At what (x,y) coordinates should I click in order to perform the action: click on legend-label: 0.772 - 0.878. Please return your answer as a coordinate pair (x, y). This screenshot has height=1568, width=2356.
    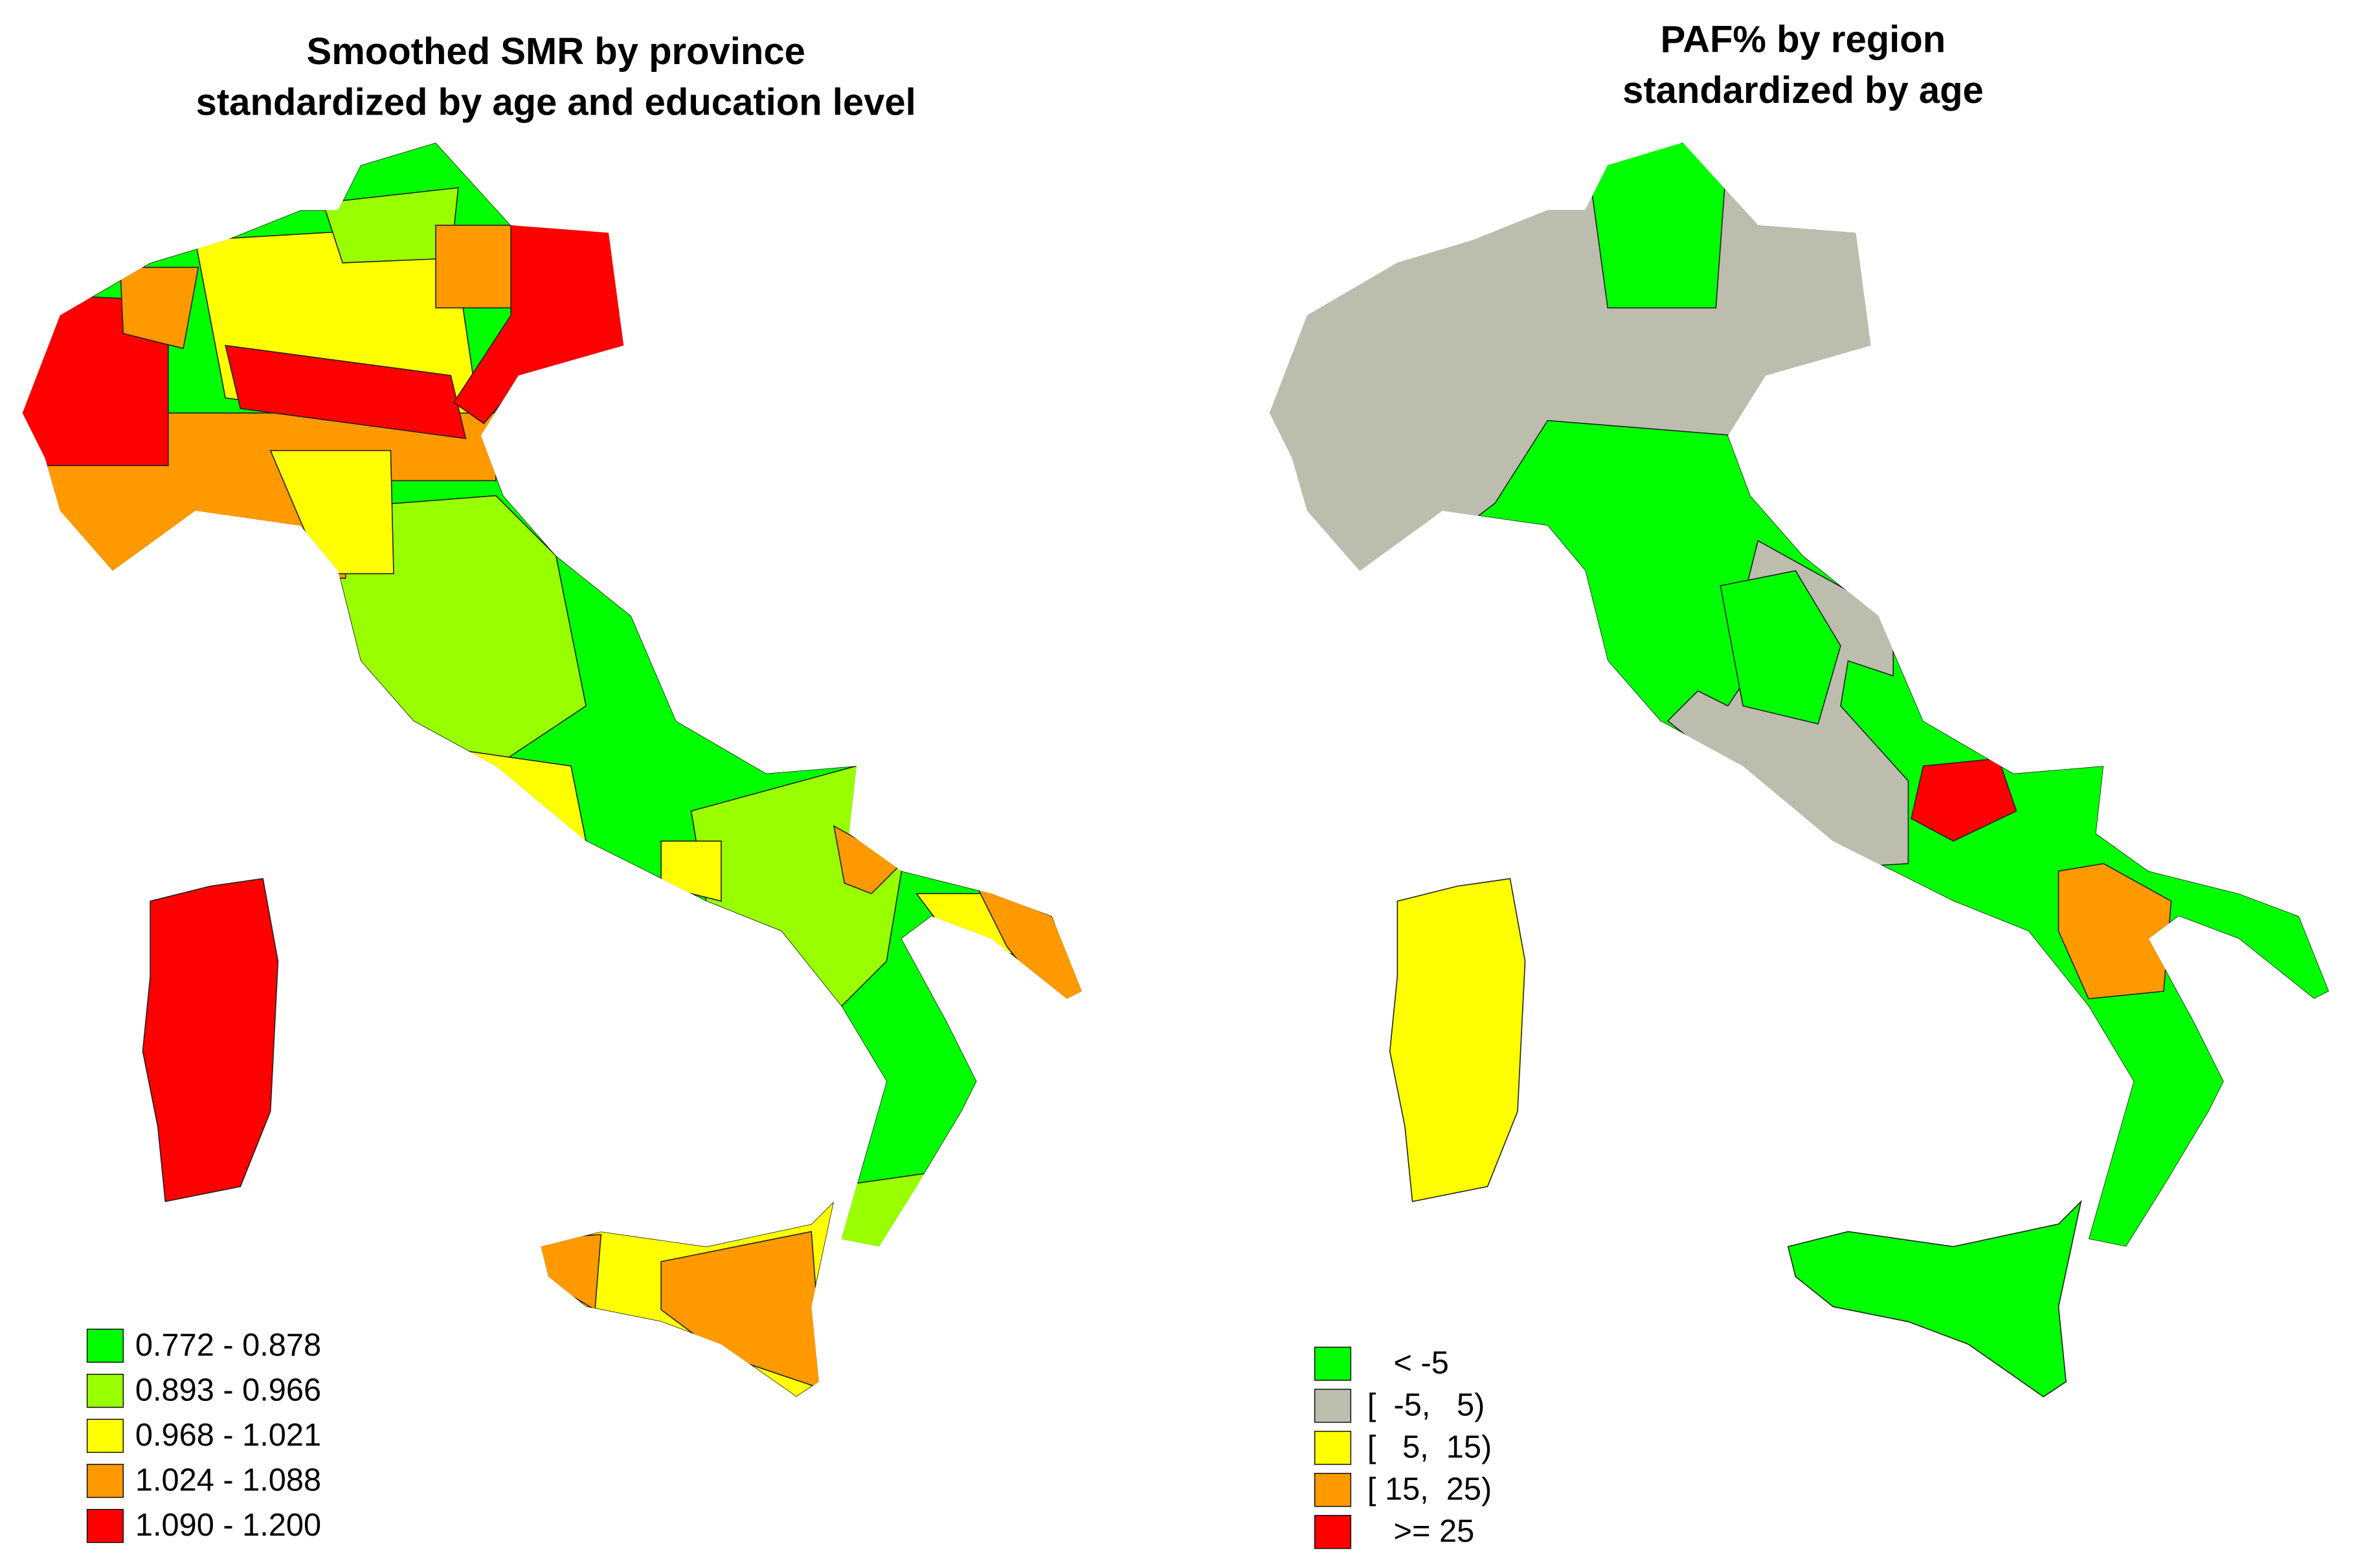
    Looking at the image, I should click on (228, 1345).